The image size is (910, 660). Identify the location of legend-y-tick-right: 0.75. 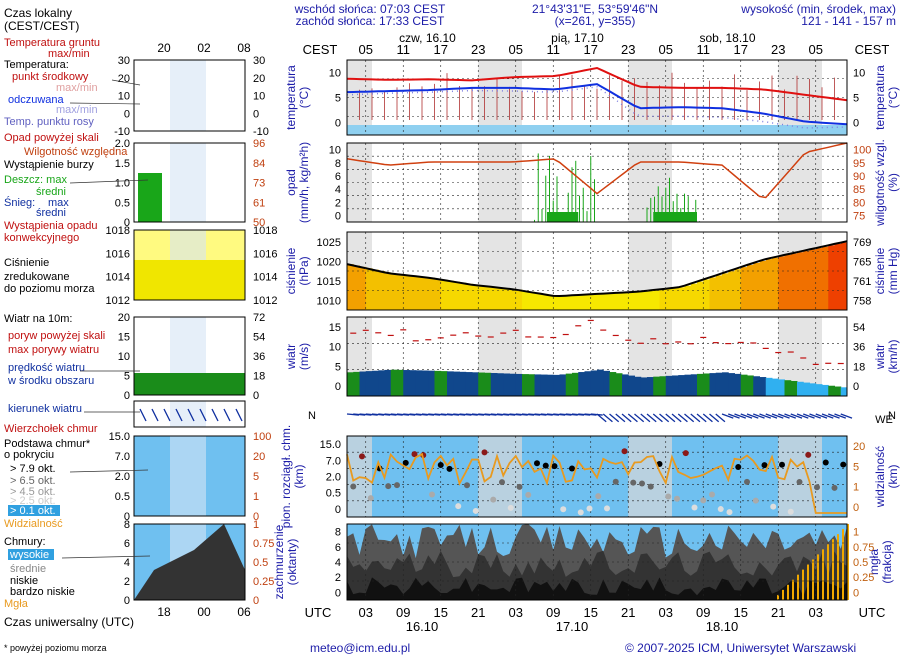
(263, 544).